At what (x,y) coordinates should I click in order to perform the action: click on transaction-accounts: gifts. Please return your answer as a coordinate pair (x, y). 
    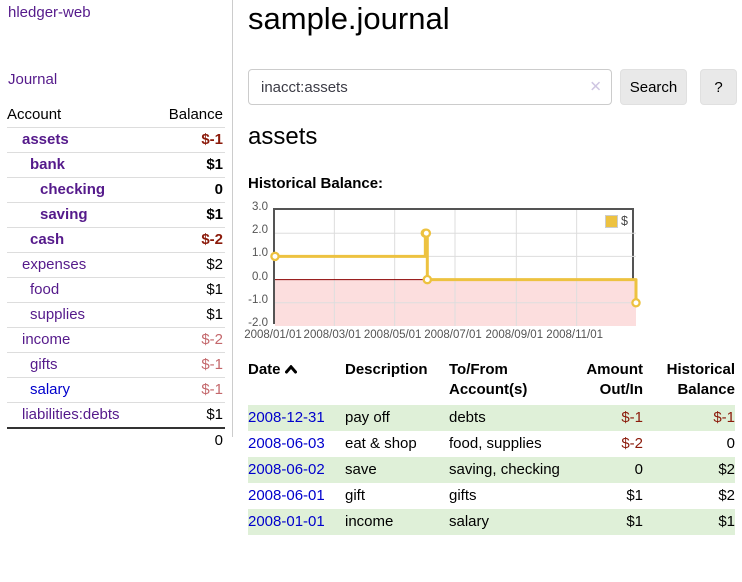
    Looking at the image, I should click on (463, 495).